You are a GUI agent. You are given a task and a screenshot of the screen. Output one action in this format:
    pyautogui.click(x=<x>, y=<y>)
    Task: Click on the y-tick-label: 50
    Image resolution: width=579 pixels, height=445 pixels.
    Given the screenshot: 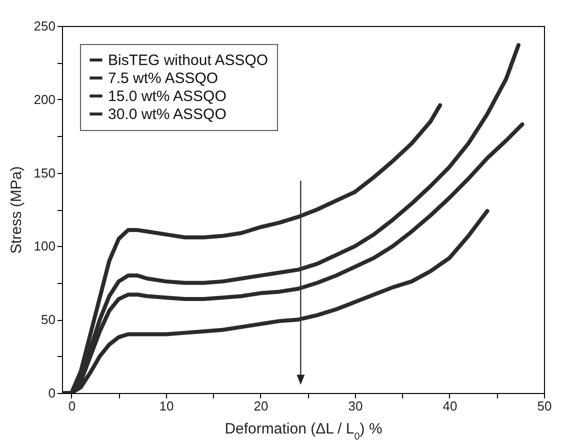 What is the action you would take?
    pyautogui.click(x=48, y=320)
    